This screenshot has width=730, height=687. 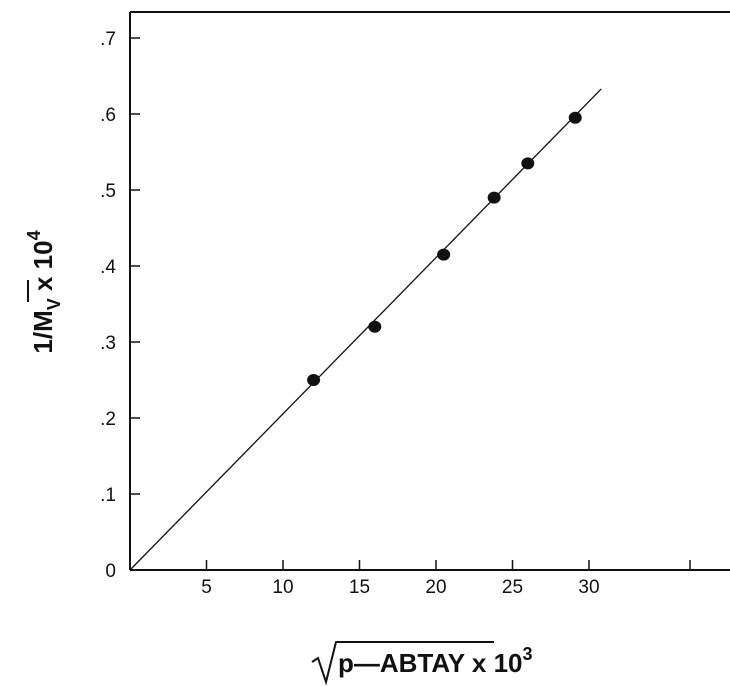 What do you see at coordinates (108, 191) in the screenshot?
I see `y-tick-label: .5` at bounding box center [108, 191].